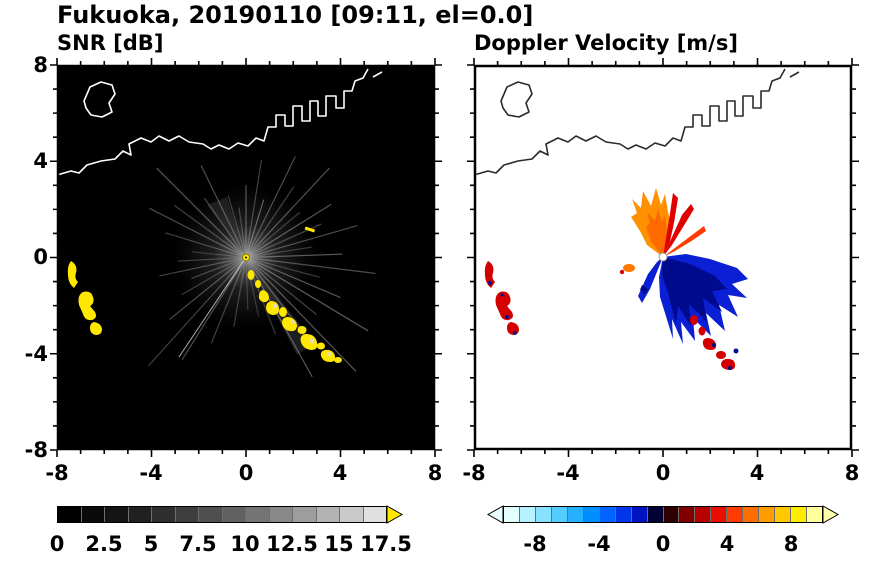 The width and height of the screenshot is (870, 570). Describe the element at coordinates (198, 544) in the screenshot. I see `snr-colorbar-tick: 7.5` at that location.